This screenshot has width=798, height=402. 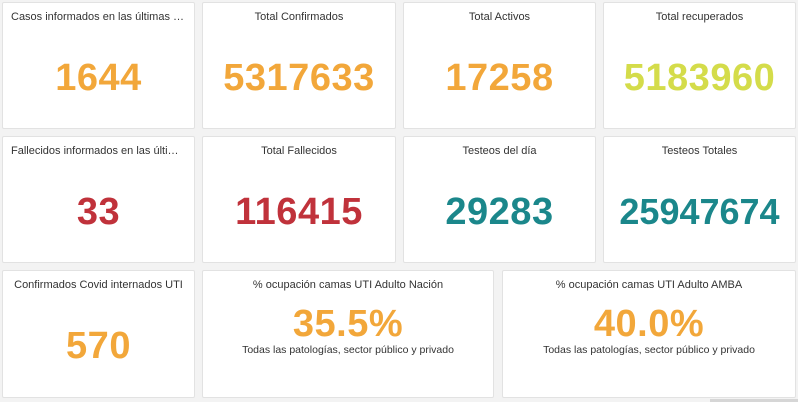 What do you see at coordinates (499, 78) in the screenshot?
I see `card-value: 17258` at bounding box center [499, 78].